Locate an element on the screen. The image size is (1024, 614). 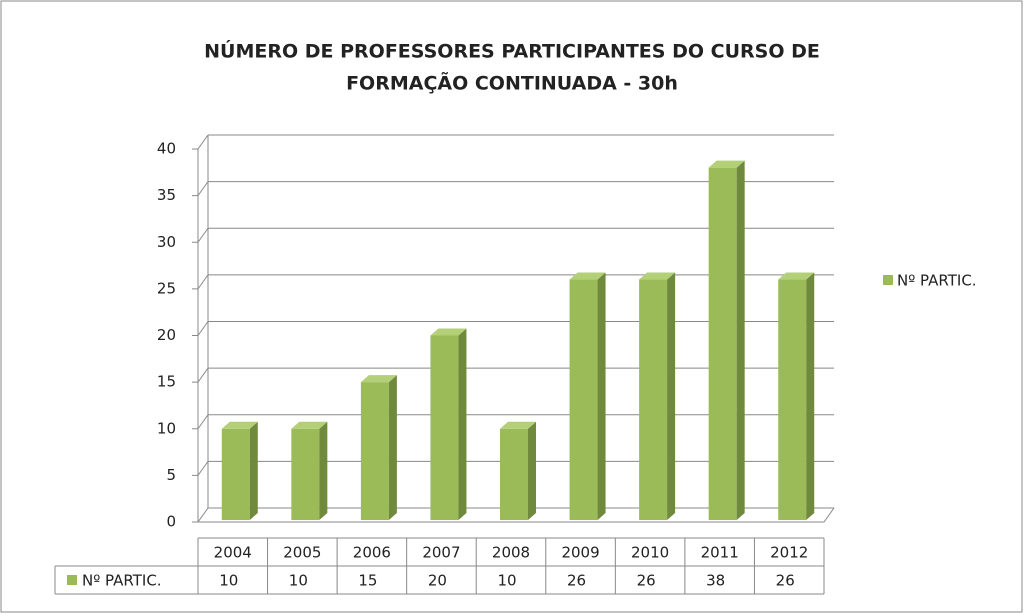
y-tick-label: 25 is located at coordinates (166, 288).